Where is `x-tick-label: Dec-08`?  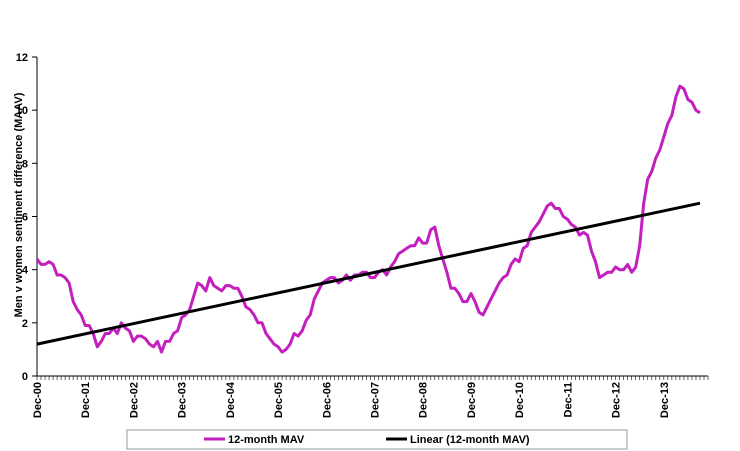 x-tick-label: Dec-08 is located at coordinates (424, 400).